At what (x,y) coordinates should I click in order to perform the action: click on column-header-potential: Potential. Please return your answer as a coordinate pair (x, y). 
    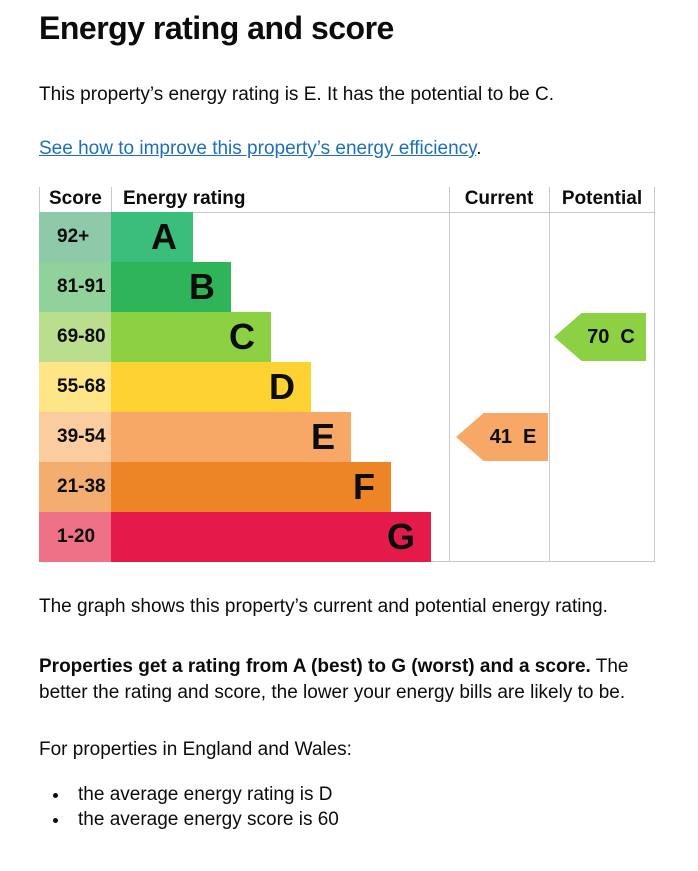
    Looking at the image, I should click on (602, 198).